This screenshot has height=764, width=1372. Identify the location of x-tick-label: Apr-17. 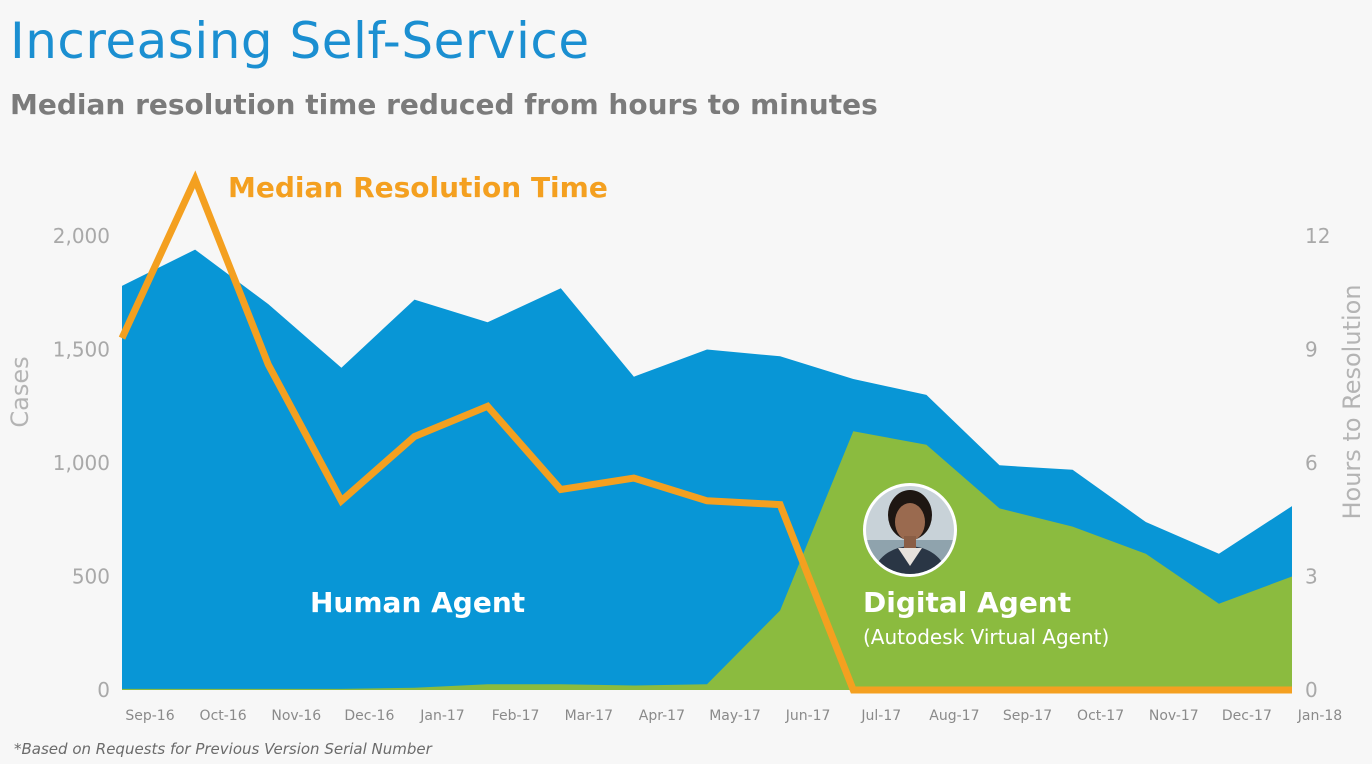
(662, 716).